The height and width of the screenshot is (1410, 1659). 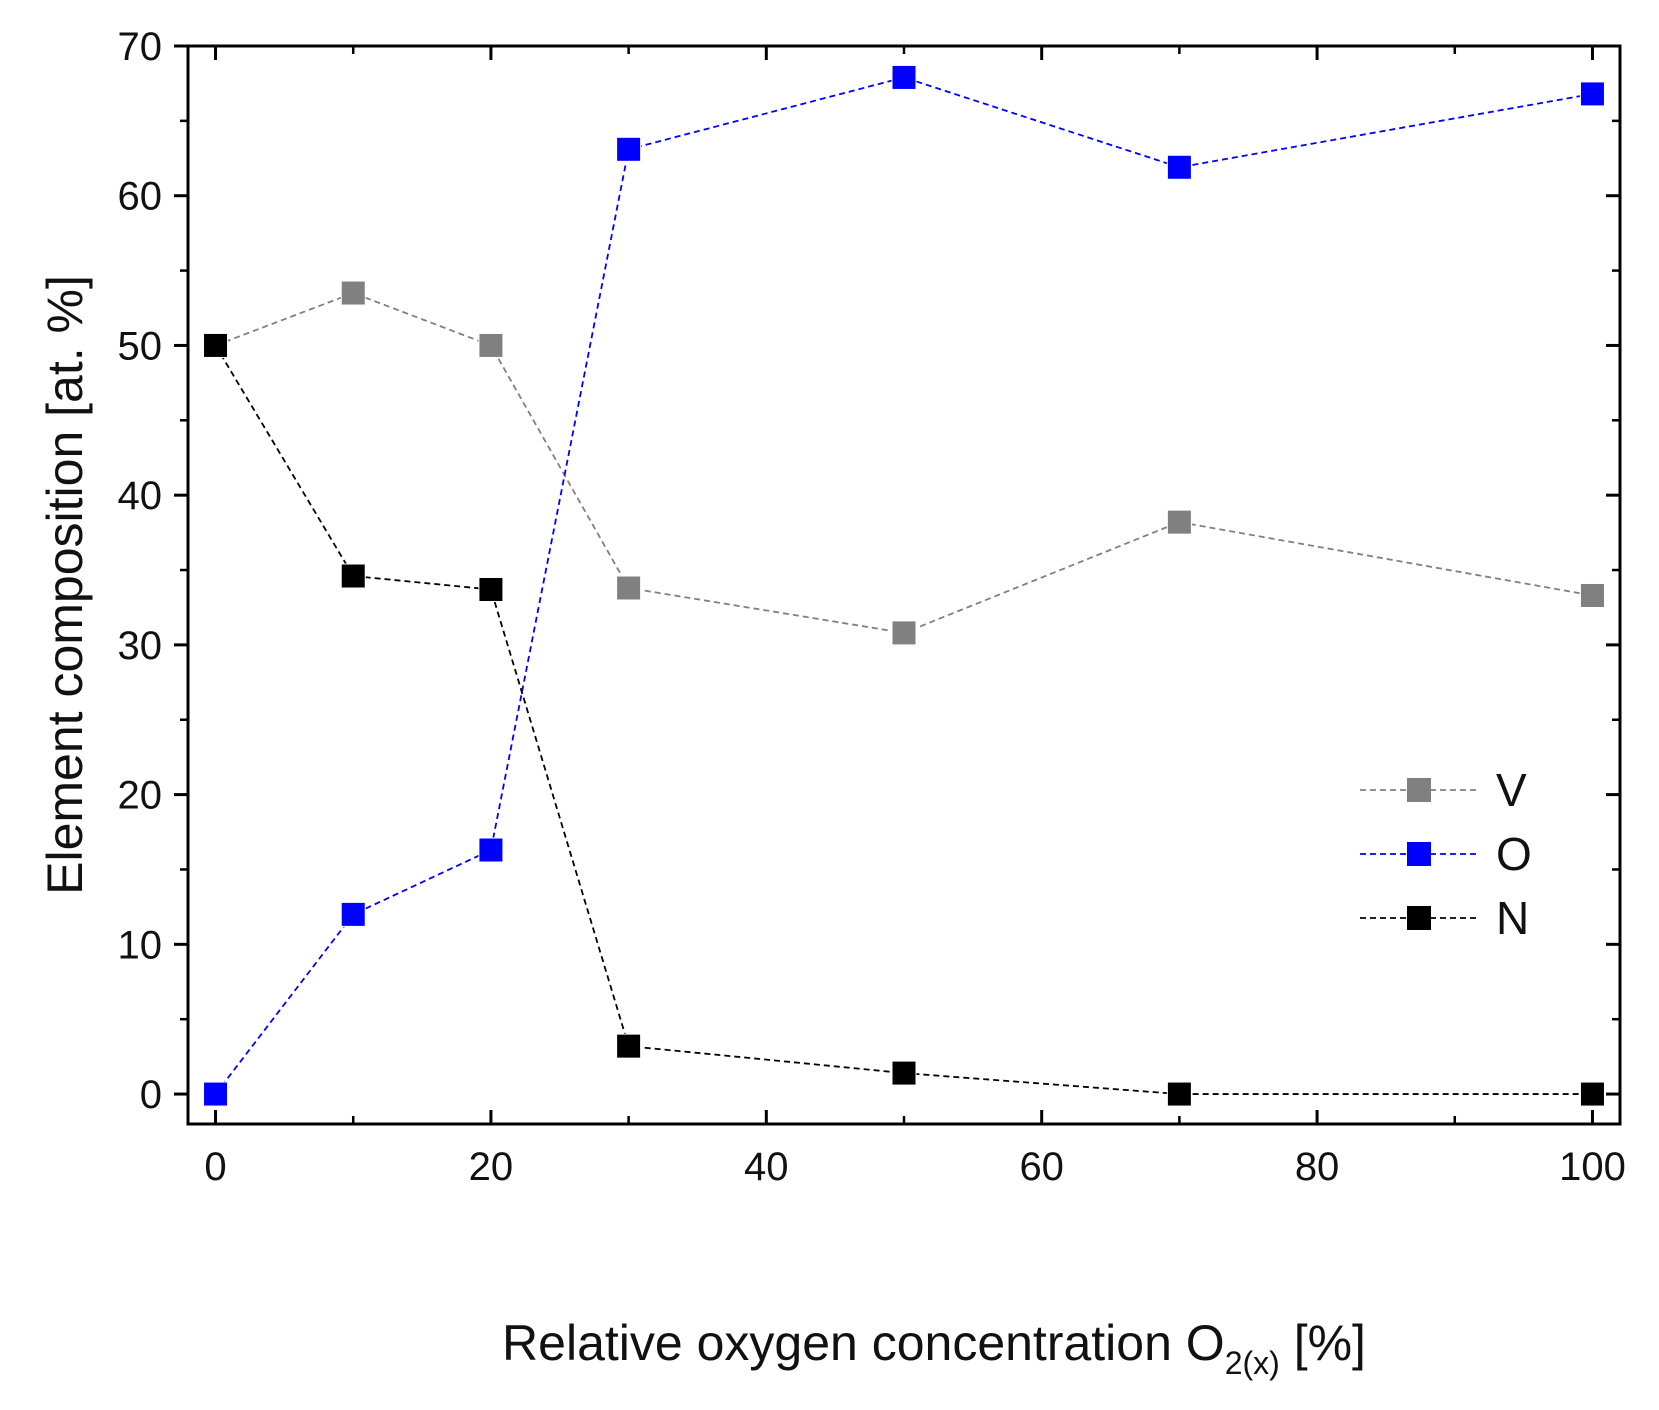 What do you see at coordinates (140, 646) in the screenshot?
I see `y-tick-label: 30` at bounding box center [140, 646].